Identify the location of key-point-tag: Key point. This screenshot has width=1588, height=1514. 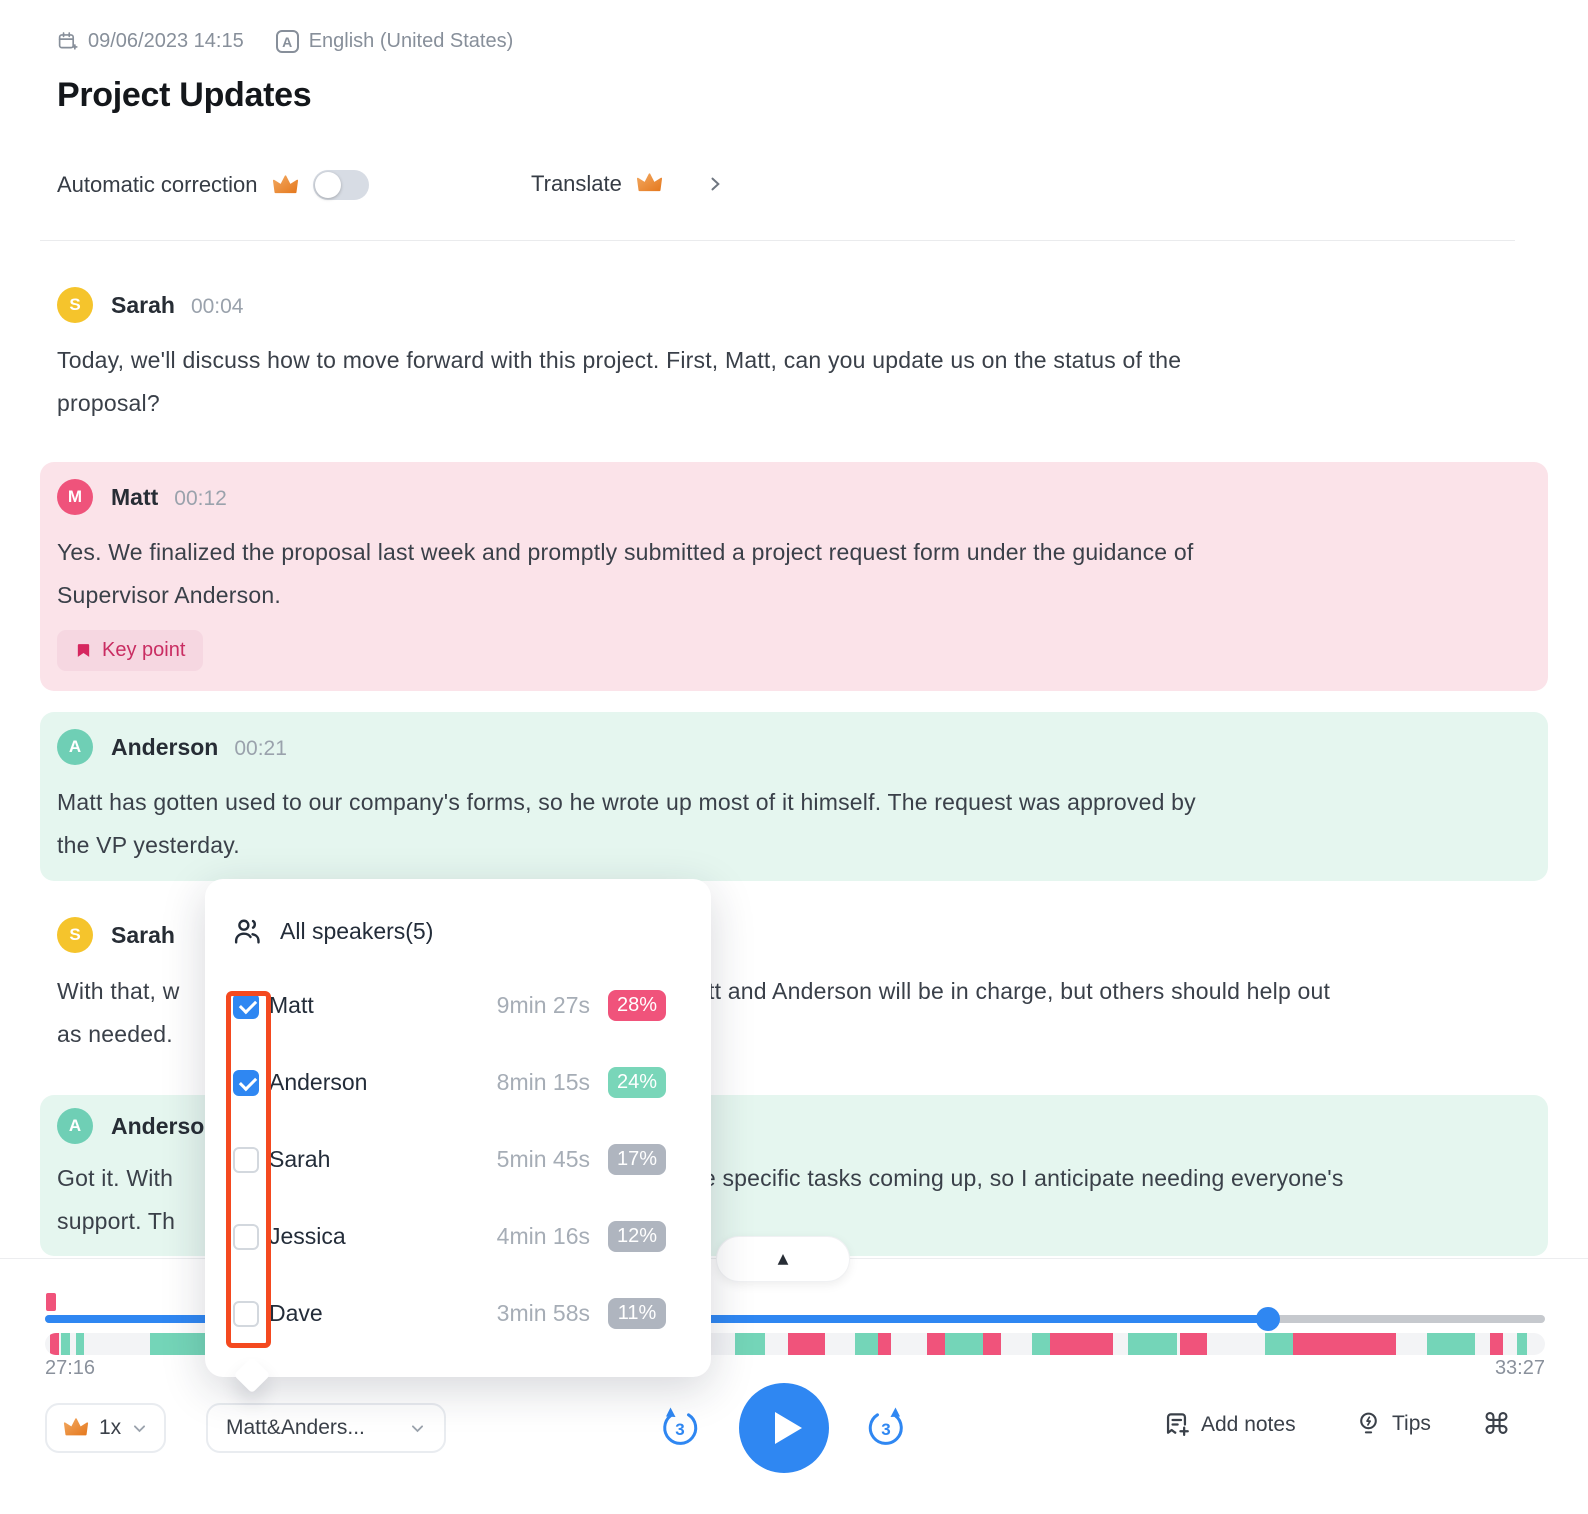
(130, 650).